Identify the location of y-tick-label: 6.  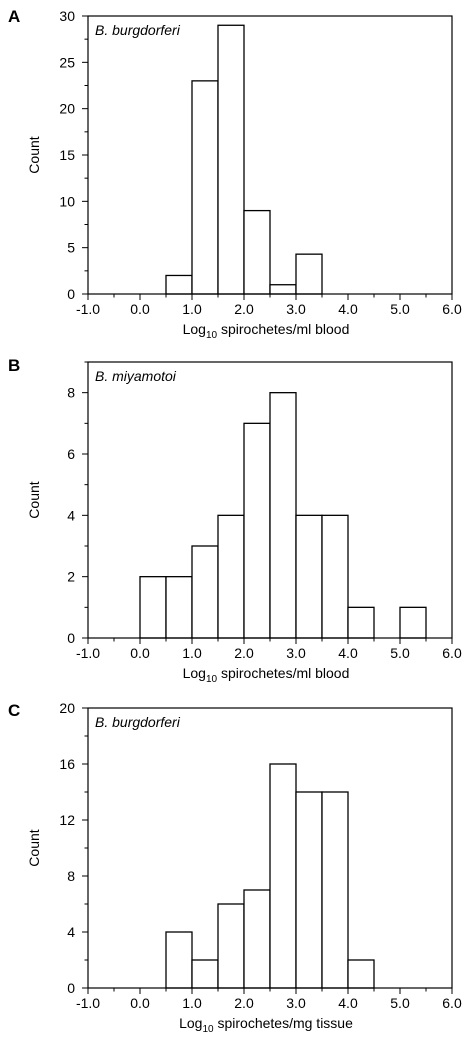
(71, 454).